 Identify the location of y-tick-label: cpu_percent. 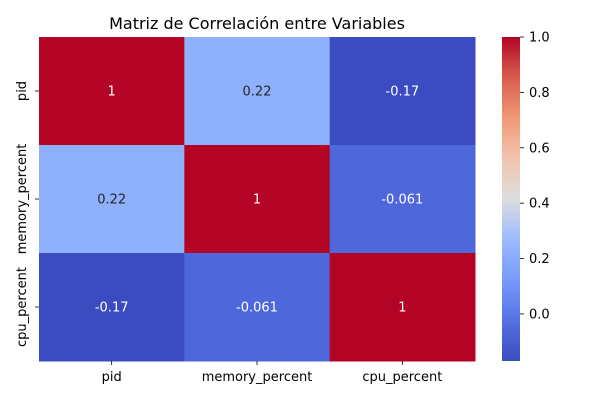
(22, 307).